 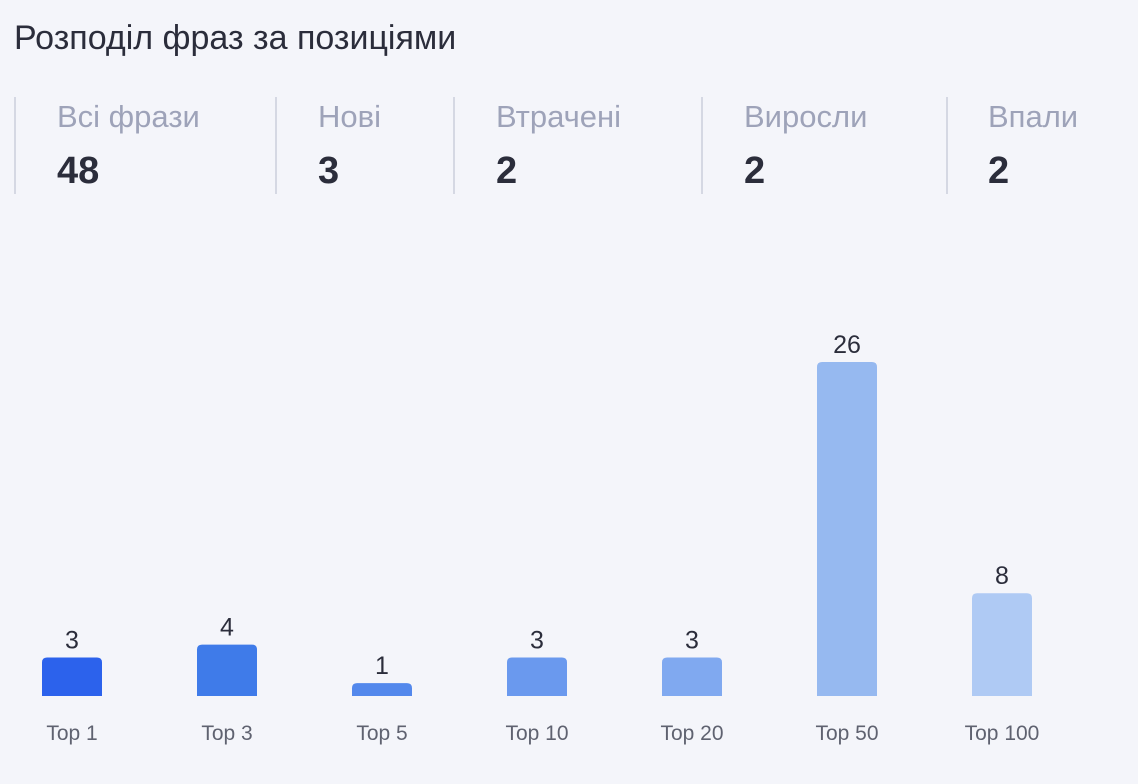 I want to click on x-tick-label: Top 20, so click(x=691, y=733).